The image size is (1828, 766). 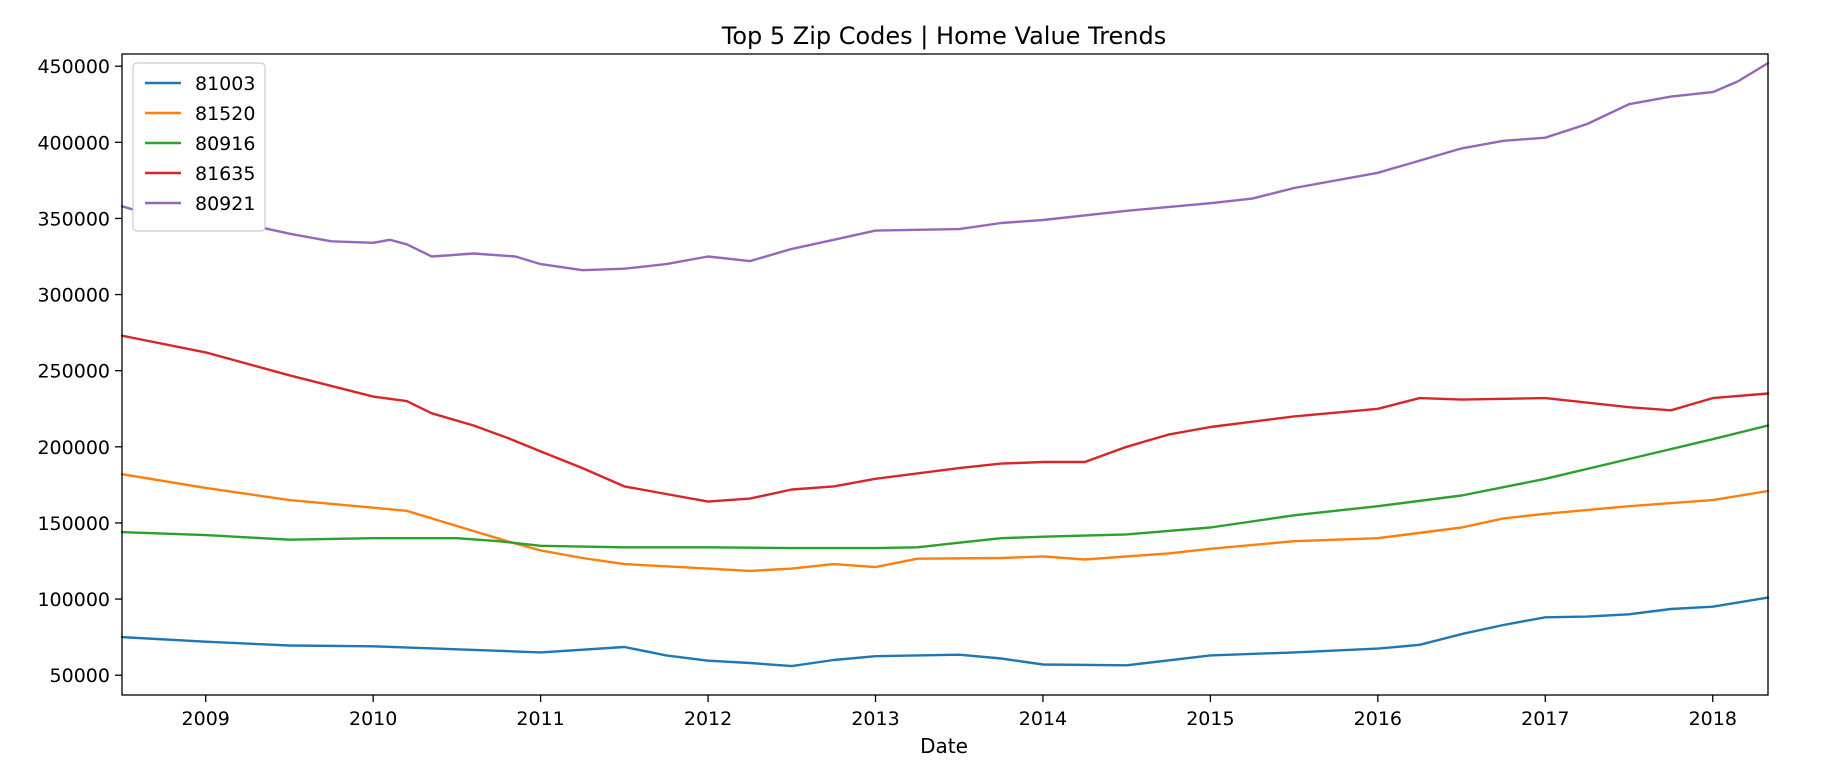 I want to click on y-tick-label: 250000, so click(x=73, y=372).